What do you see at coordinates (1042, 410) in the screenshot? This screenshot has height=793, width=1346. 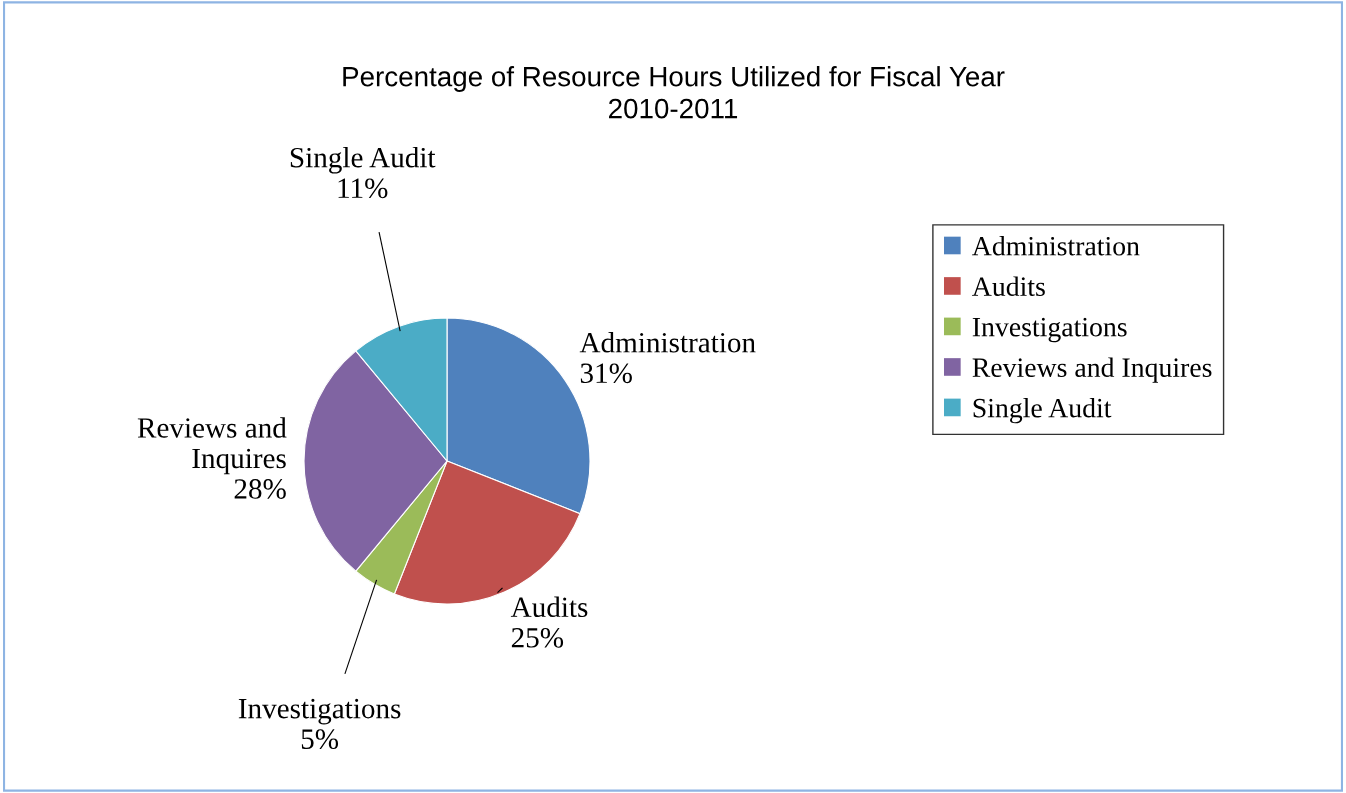 I see `legend-label: Single Audit` at bounding box center [1042, 410].